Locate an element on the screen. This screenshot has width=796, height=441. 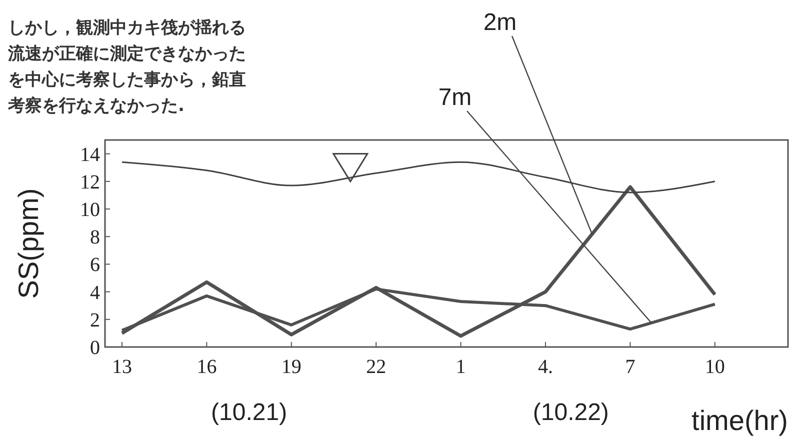
text: (10.21) is located at coordinates (249, 412).